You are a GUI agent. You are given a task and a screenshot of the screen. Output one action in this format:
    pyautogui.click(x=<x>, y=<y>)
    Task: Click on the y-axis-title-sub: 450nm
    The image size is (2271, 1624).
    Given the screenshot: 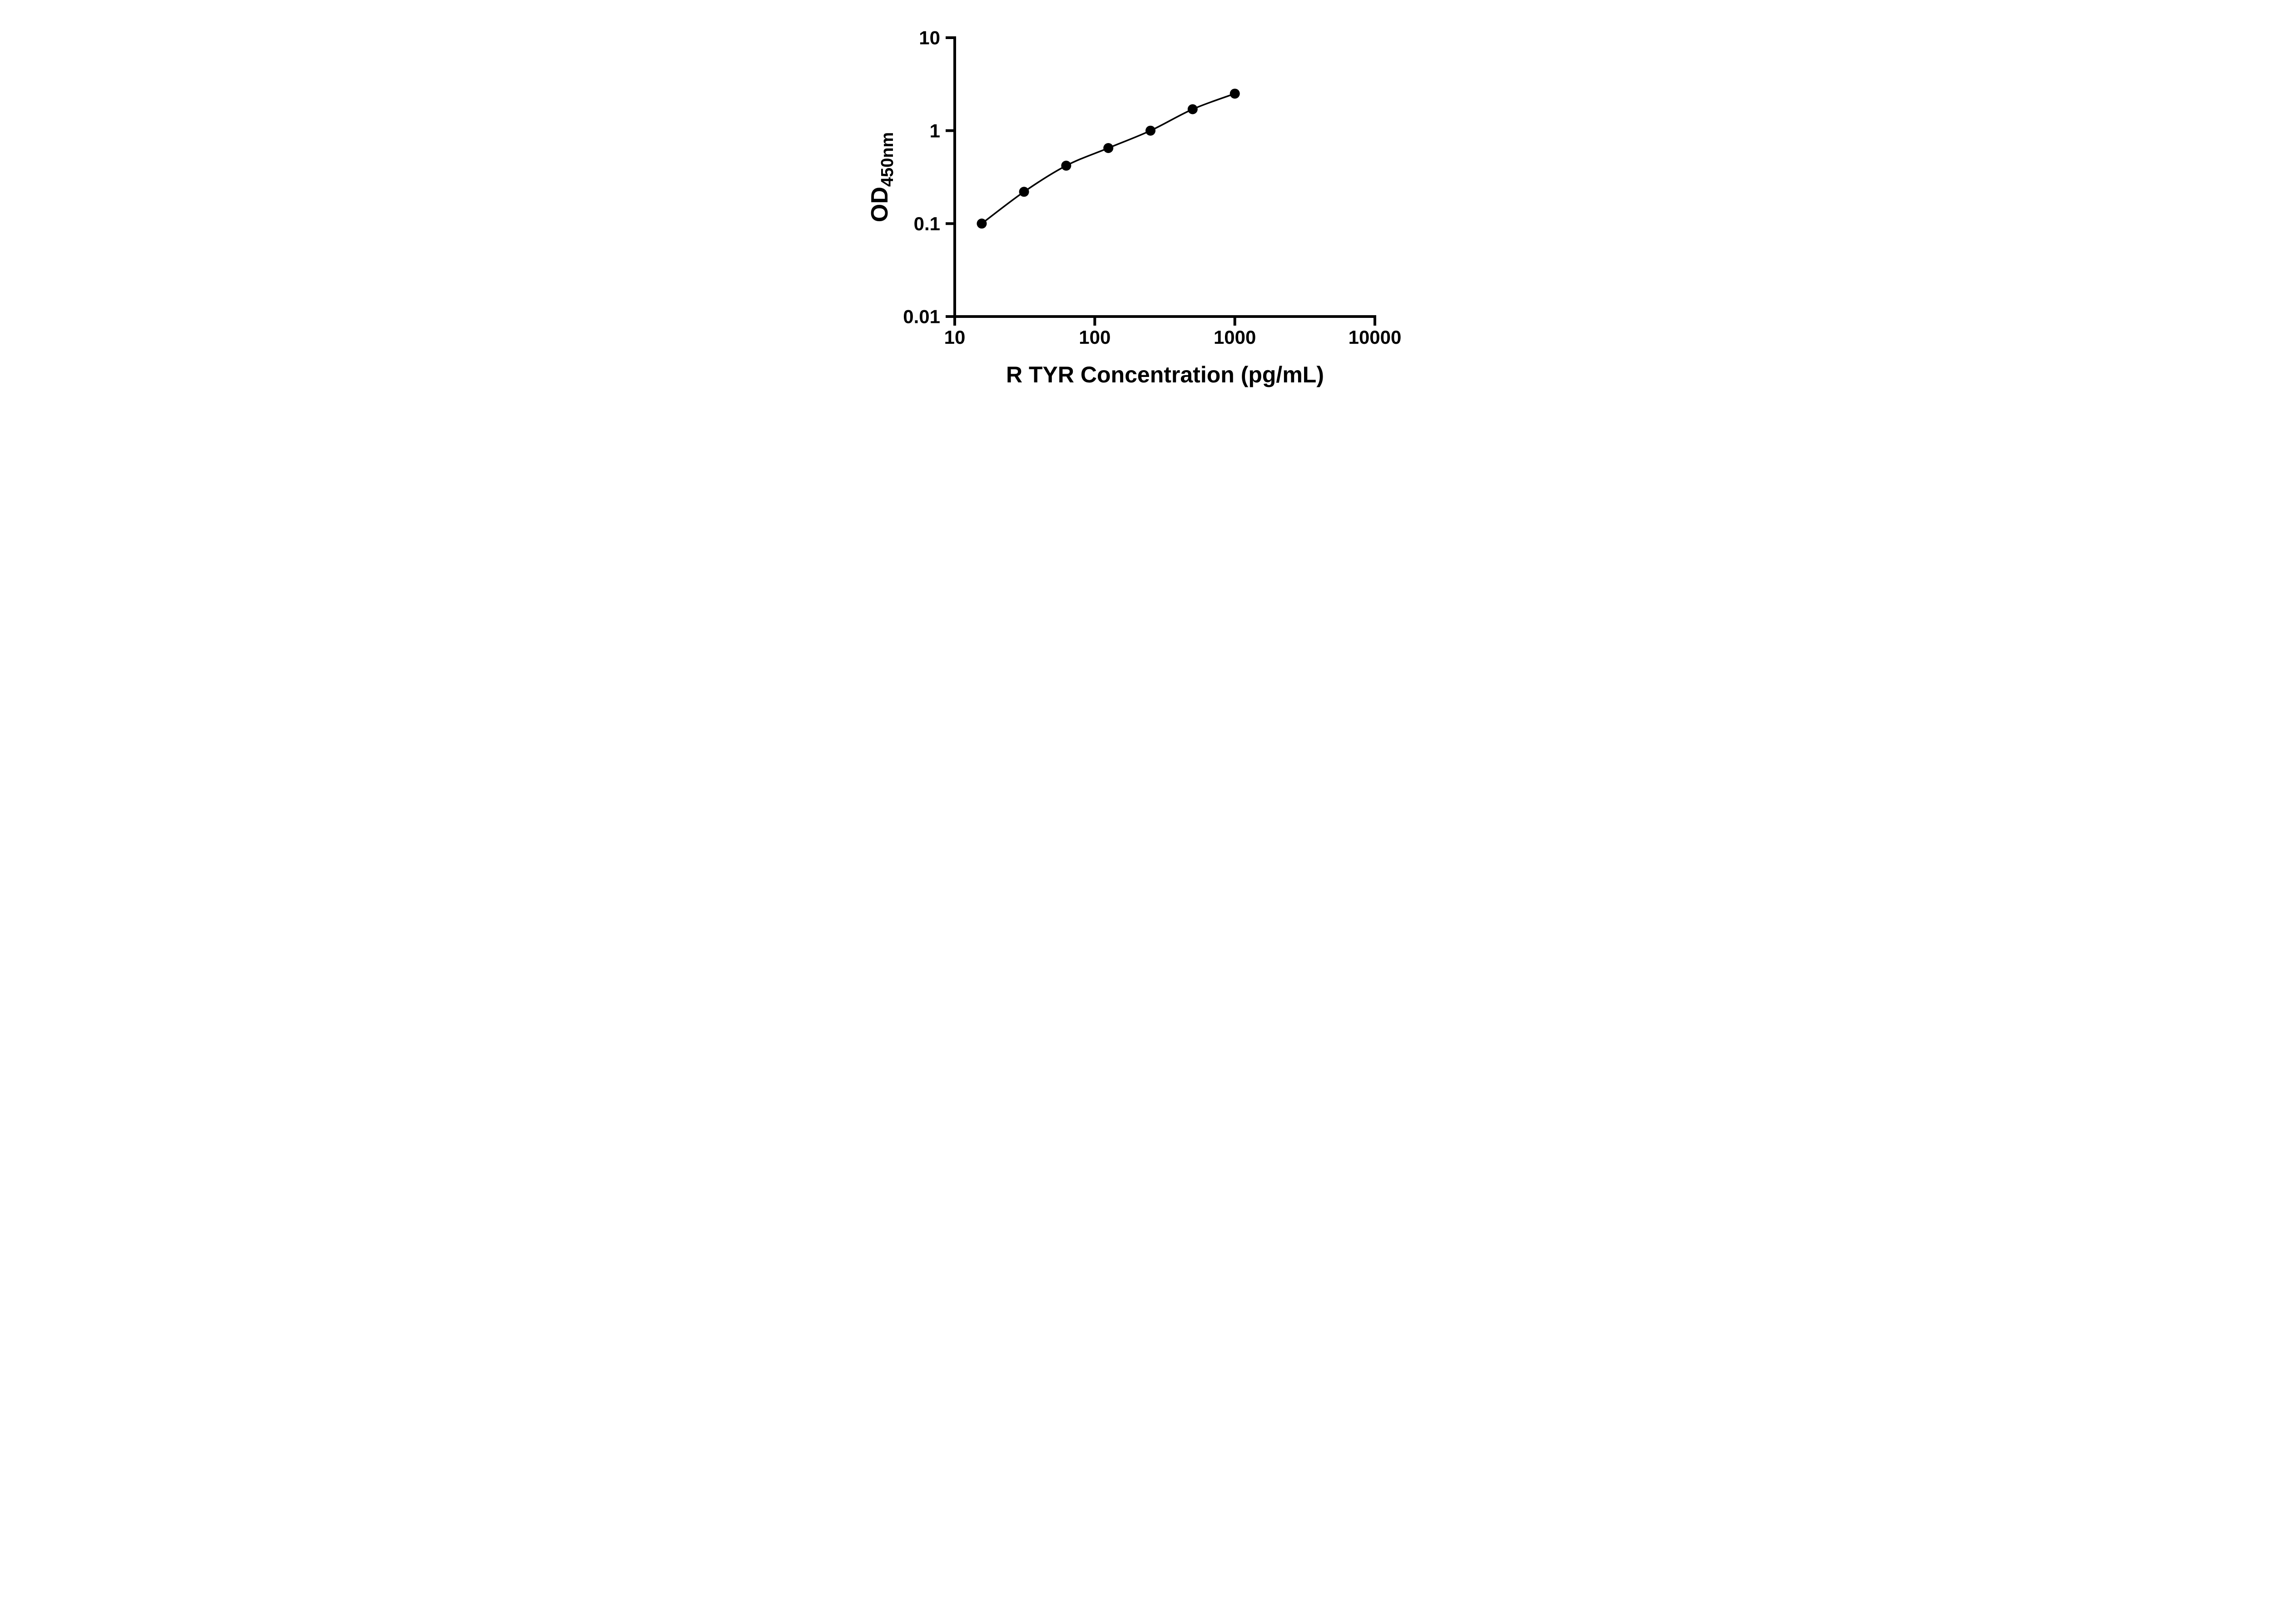 What is the action you would take?
    pyautogui.click(x=887, y=159)
    